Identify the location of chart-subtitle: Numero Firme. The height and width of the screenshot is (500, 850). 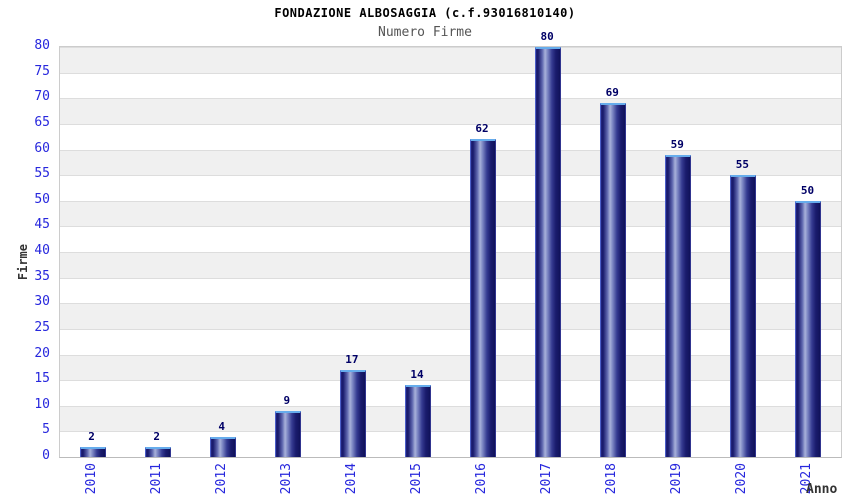
(425, 32).